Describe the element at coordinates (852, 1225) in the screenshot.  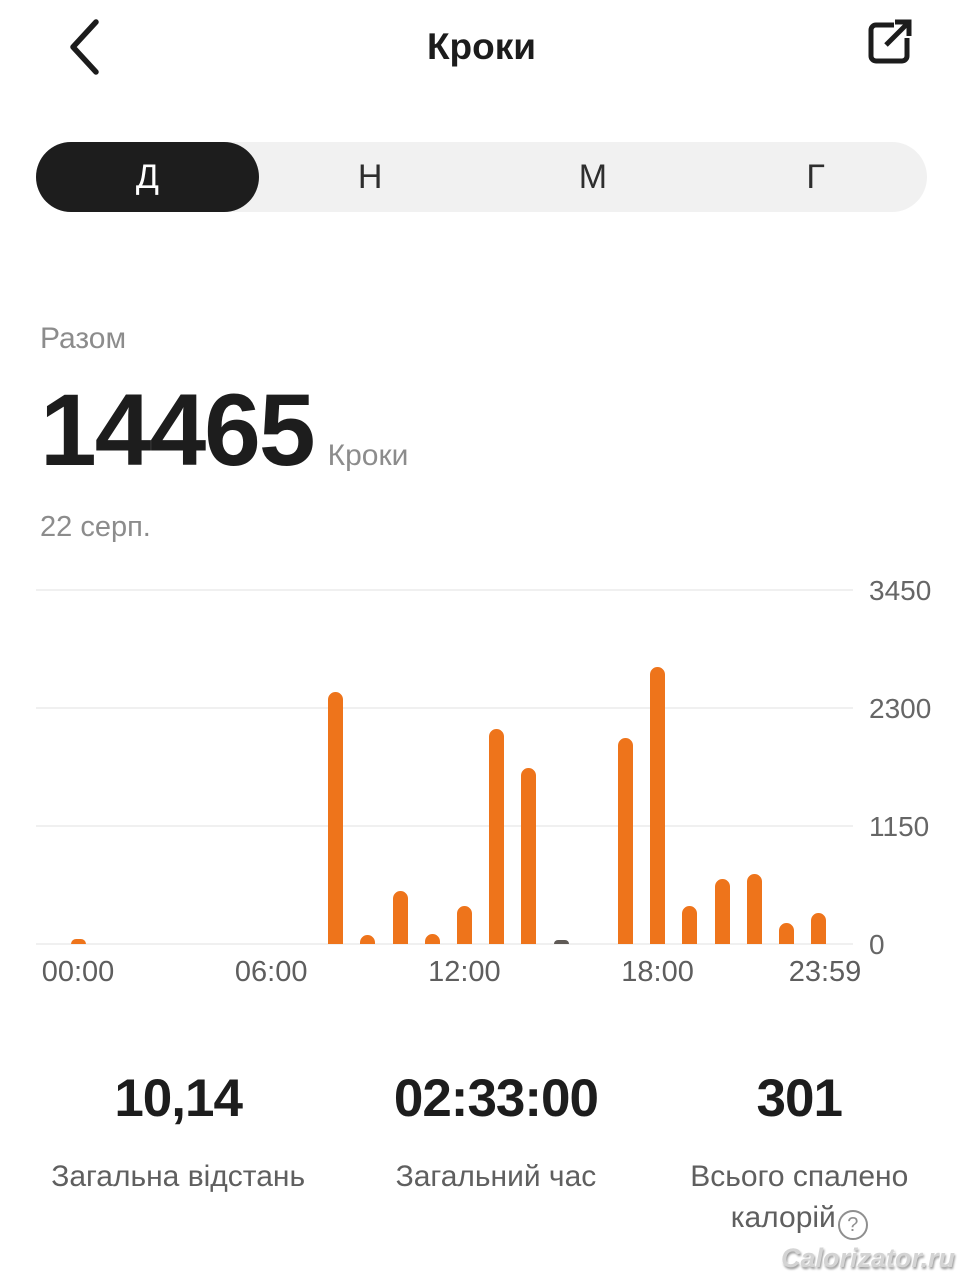
I see `help-icon: ?` at that location.